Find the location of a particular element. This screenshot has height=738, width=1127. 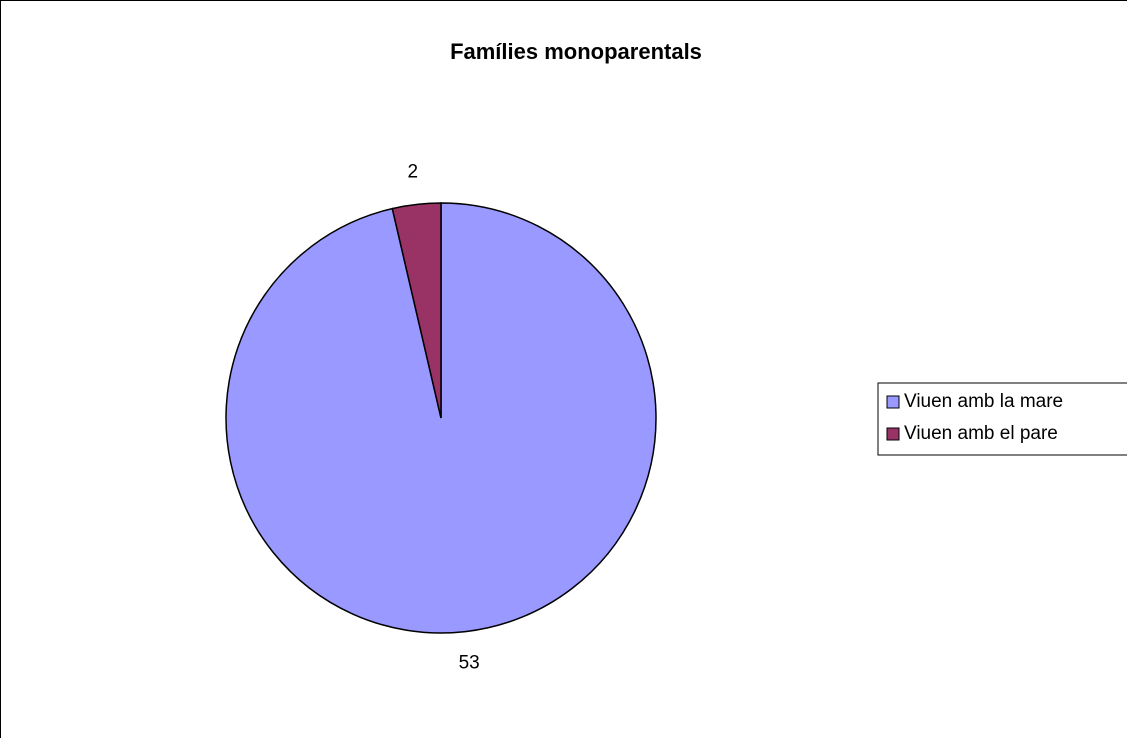

data-label: 53 is located at coordinates (469, 662).